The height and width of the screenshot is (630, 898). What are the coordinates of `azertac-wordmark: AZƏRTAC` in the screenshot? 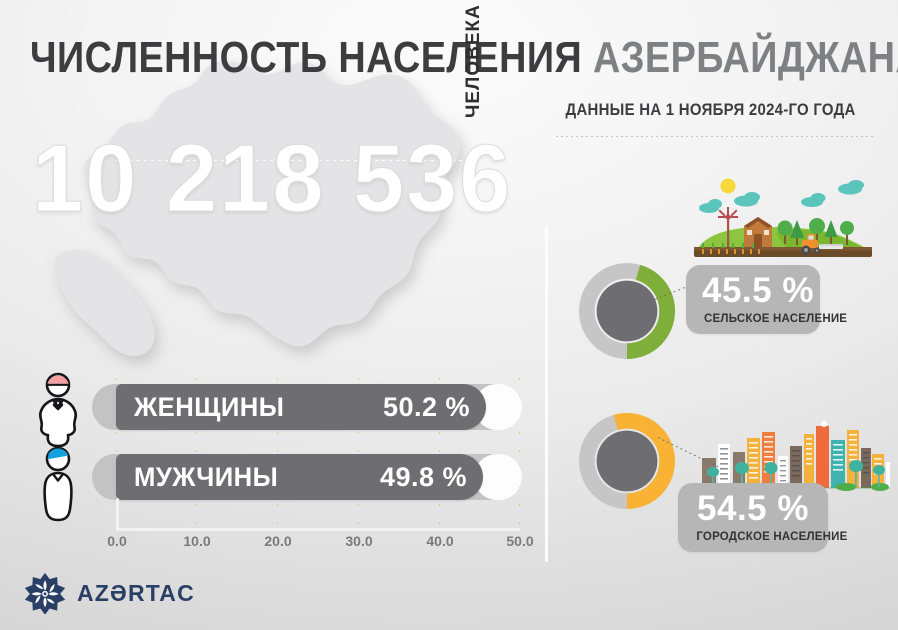 It's located at (136, 592).